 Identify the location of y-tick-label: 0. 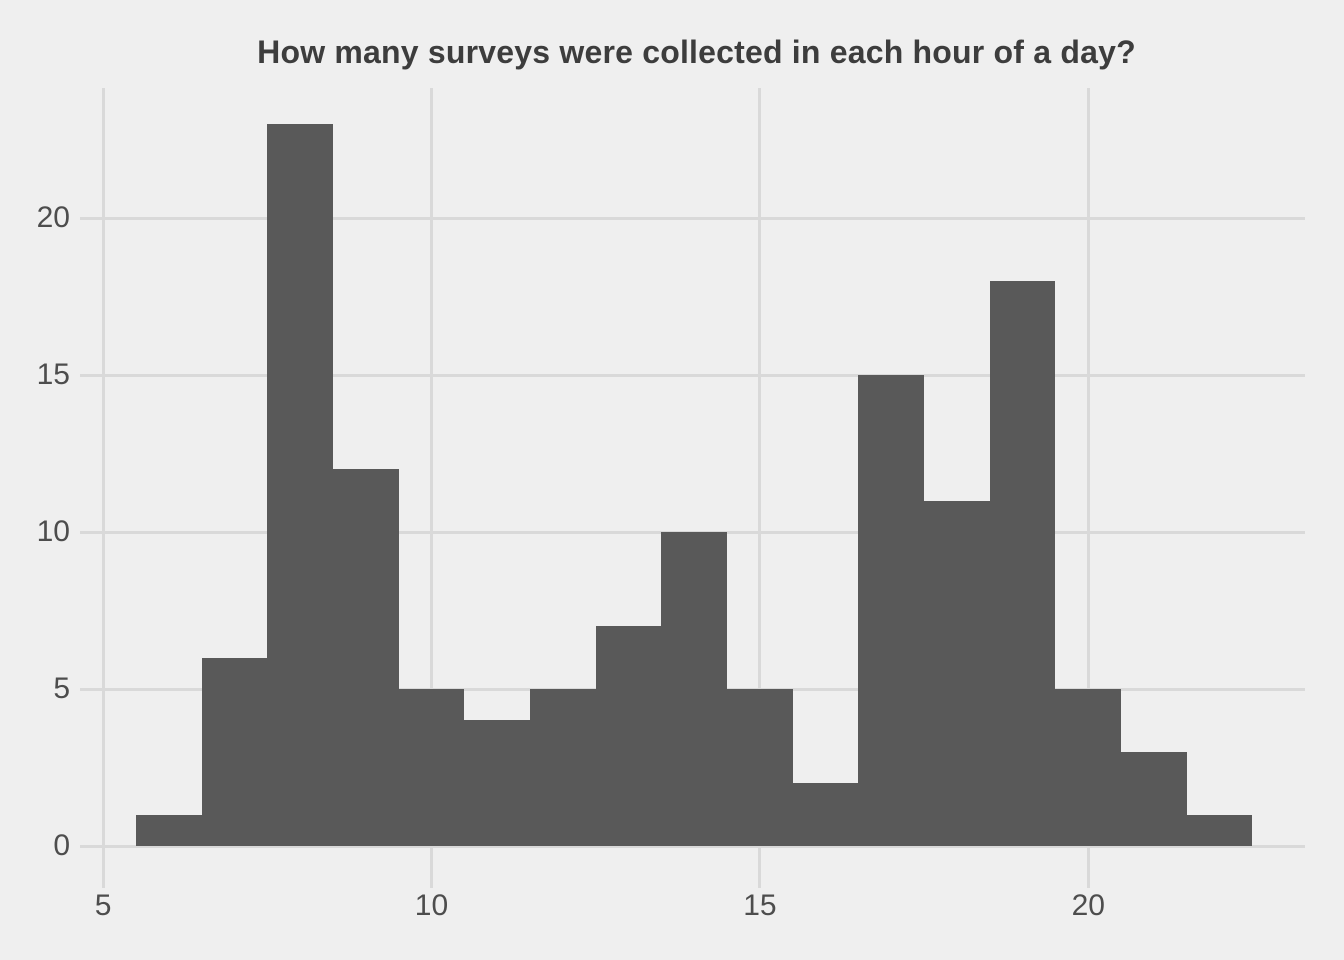
(61, 846).